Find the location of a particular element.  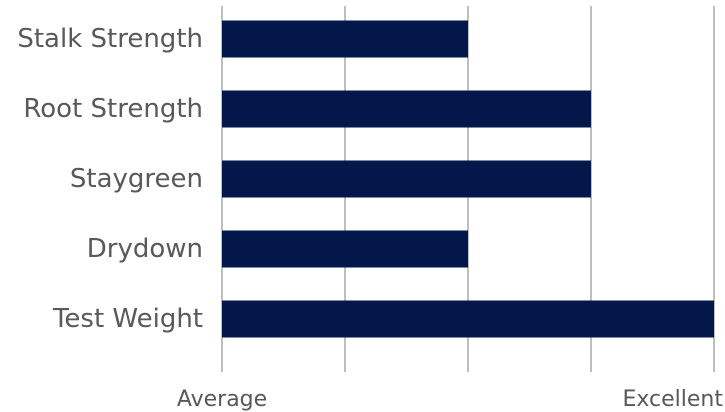

bar-test-weight is located at coordinates (468, 319).